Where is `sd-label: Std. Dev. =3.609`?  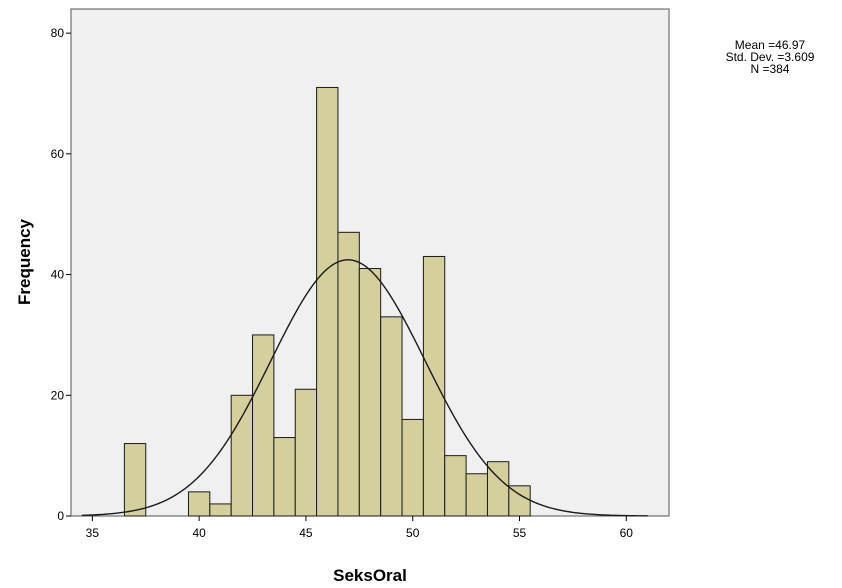 sd-label: Std. Dev. =3.609 is located at coordinates (770, 57).